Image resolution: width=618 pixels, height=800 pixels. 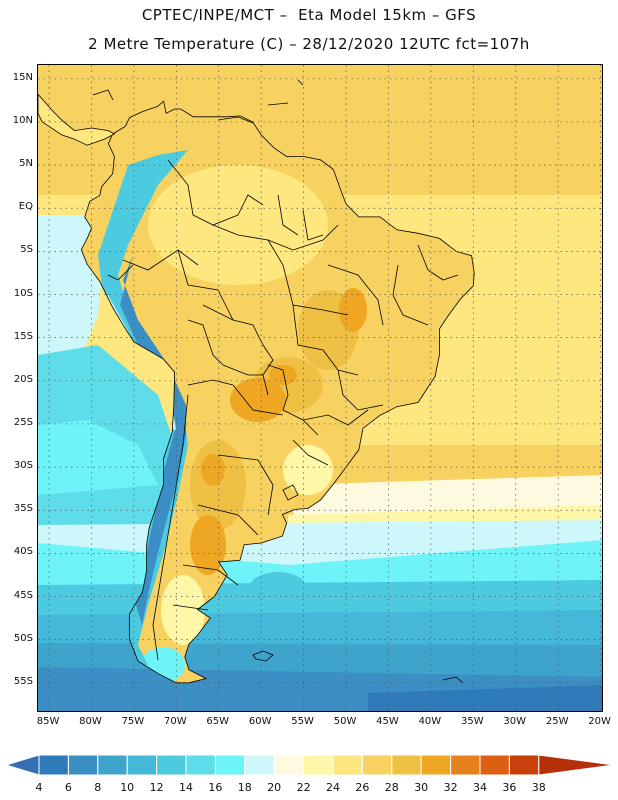 What do you see at coordinates (450, 787) in the screenshot?
I see `colorbar-label: 32` at bounding box center [450, 787].